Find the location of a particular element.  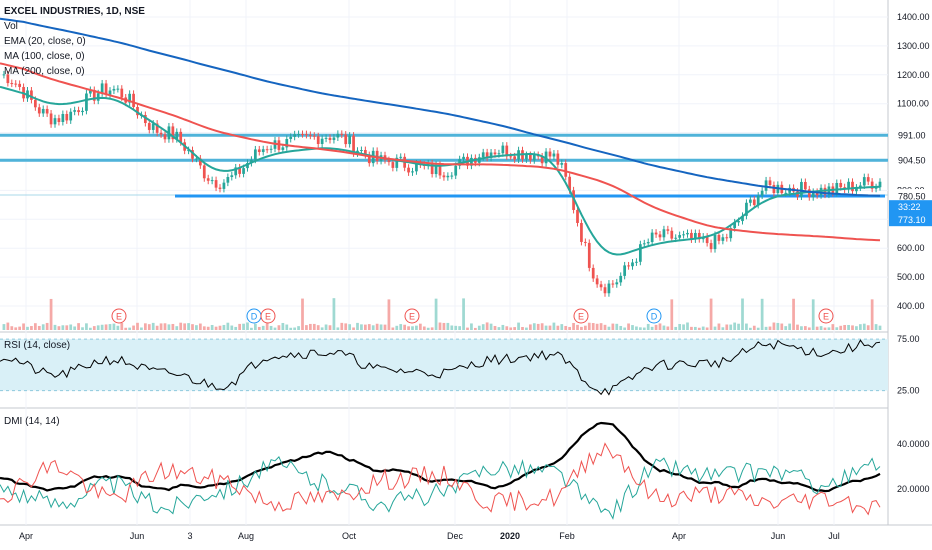

rsi-tick-label: 75.00 is located at coordinates (908, 339).